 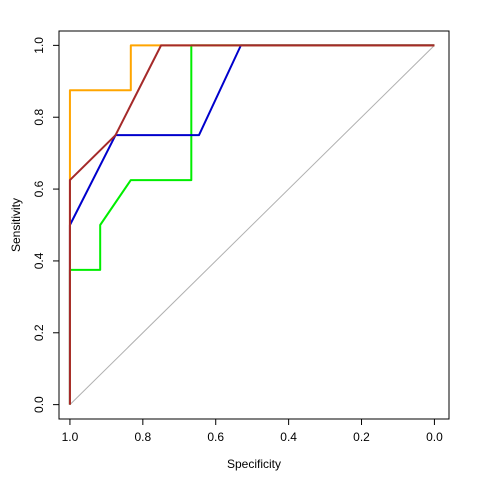 I want to click on y-tick-label: 1.0, so click(x=39, y=45).